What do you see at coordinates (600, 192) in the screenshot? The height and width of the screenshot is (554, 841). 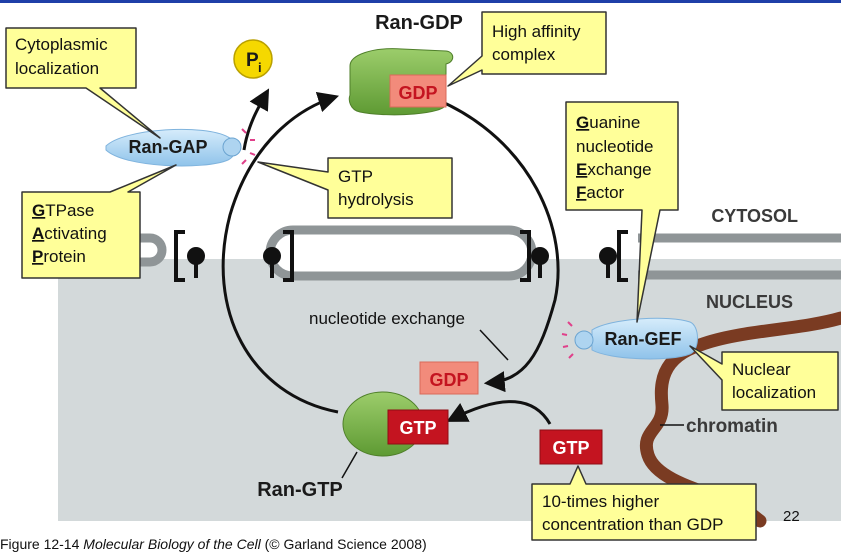 I see `svg-text: Factor` at bounding box center [600, 192].